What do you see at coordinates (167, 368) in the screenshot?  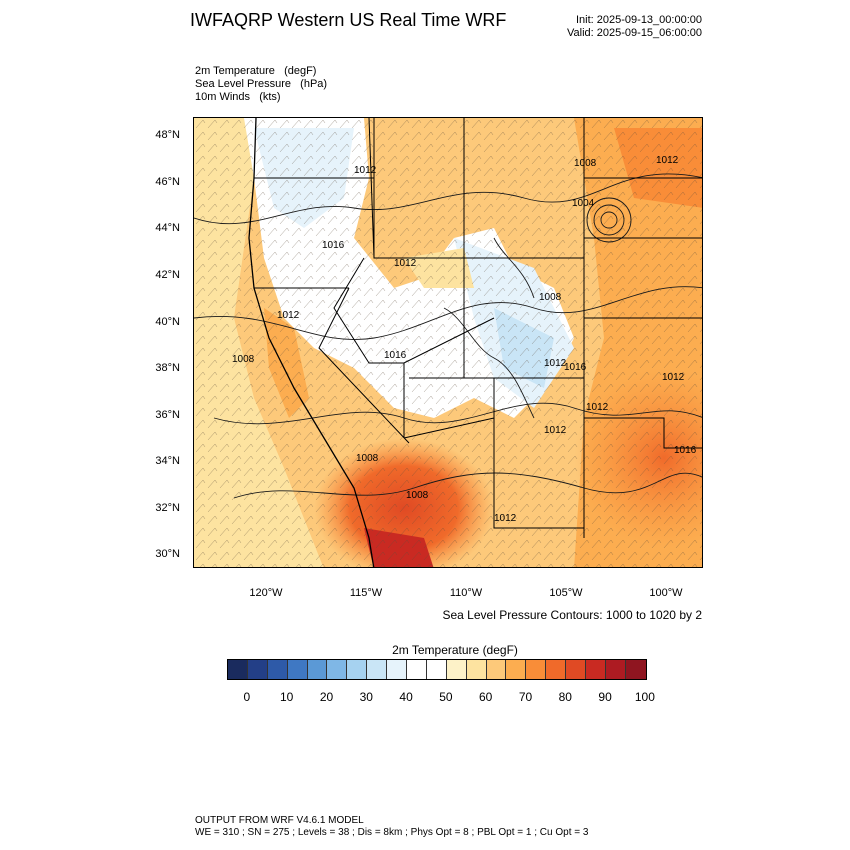 I see `lat-label: 38°N` at bounding box center [167, 368].